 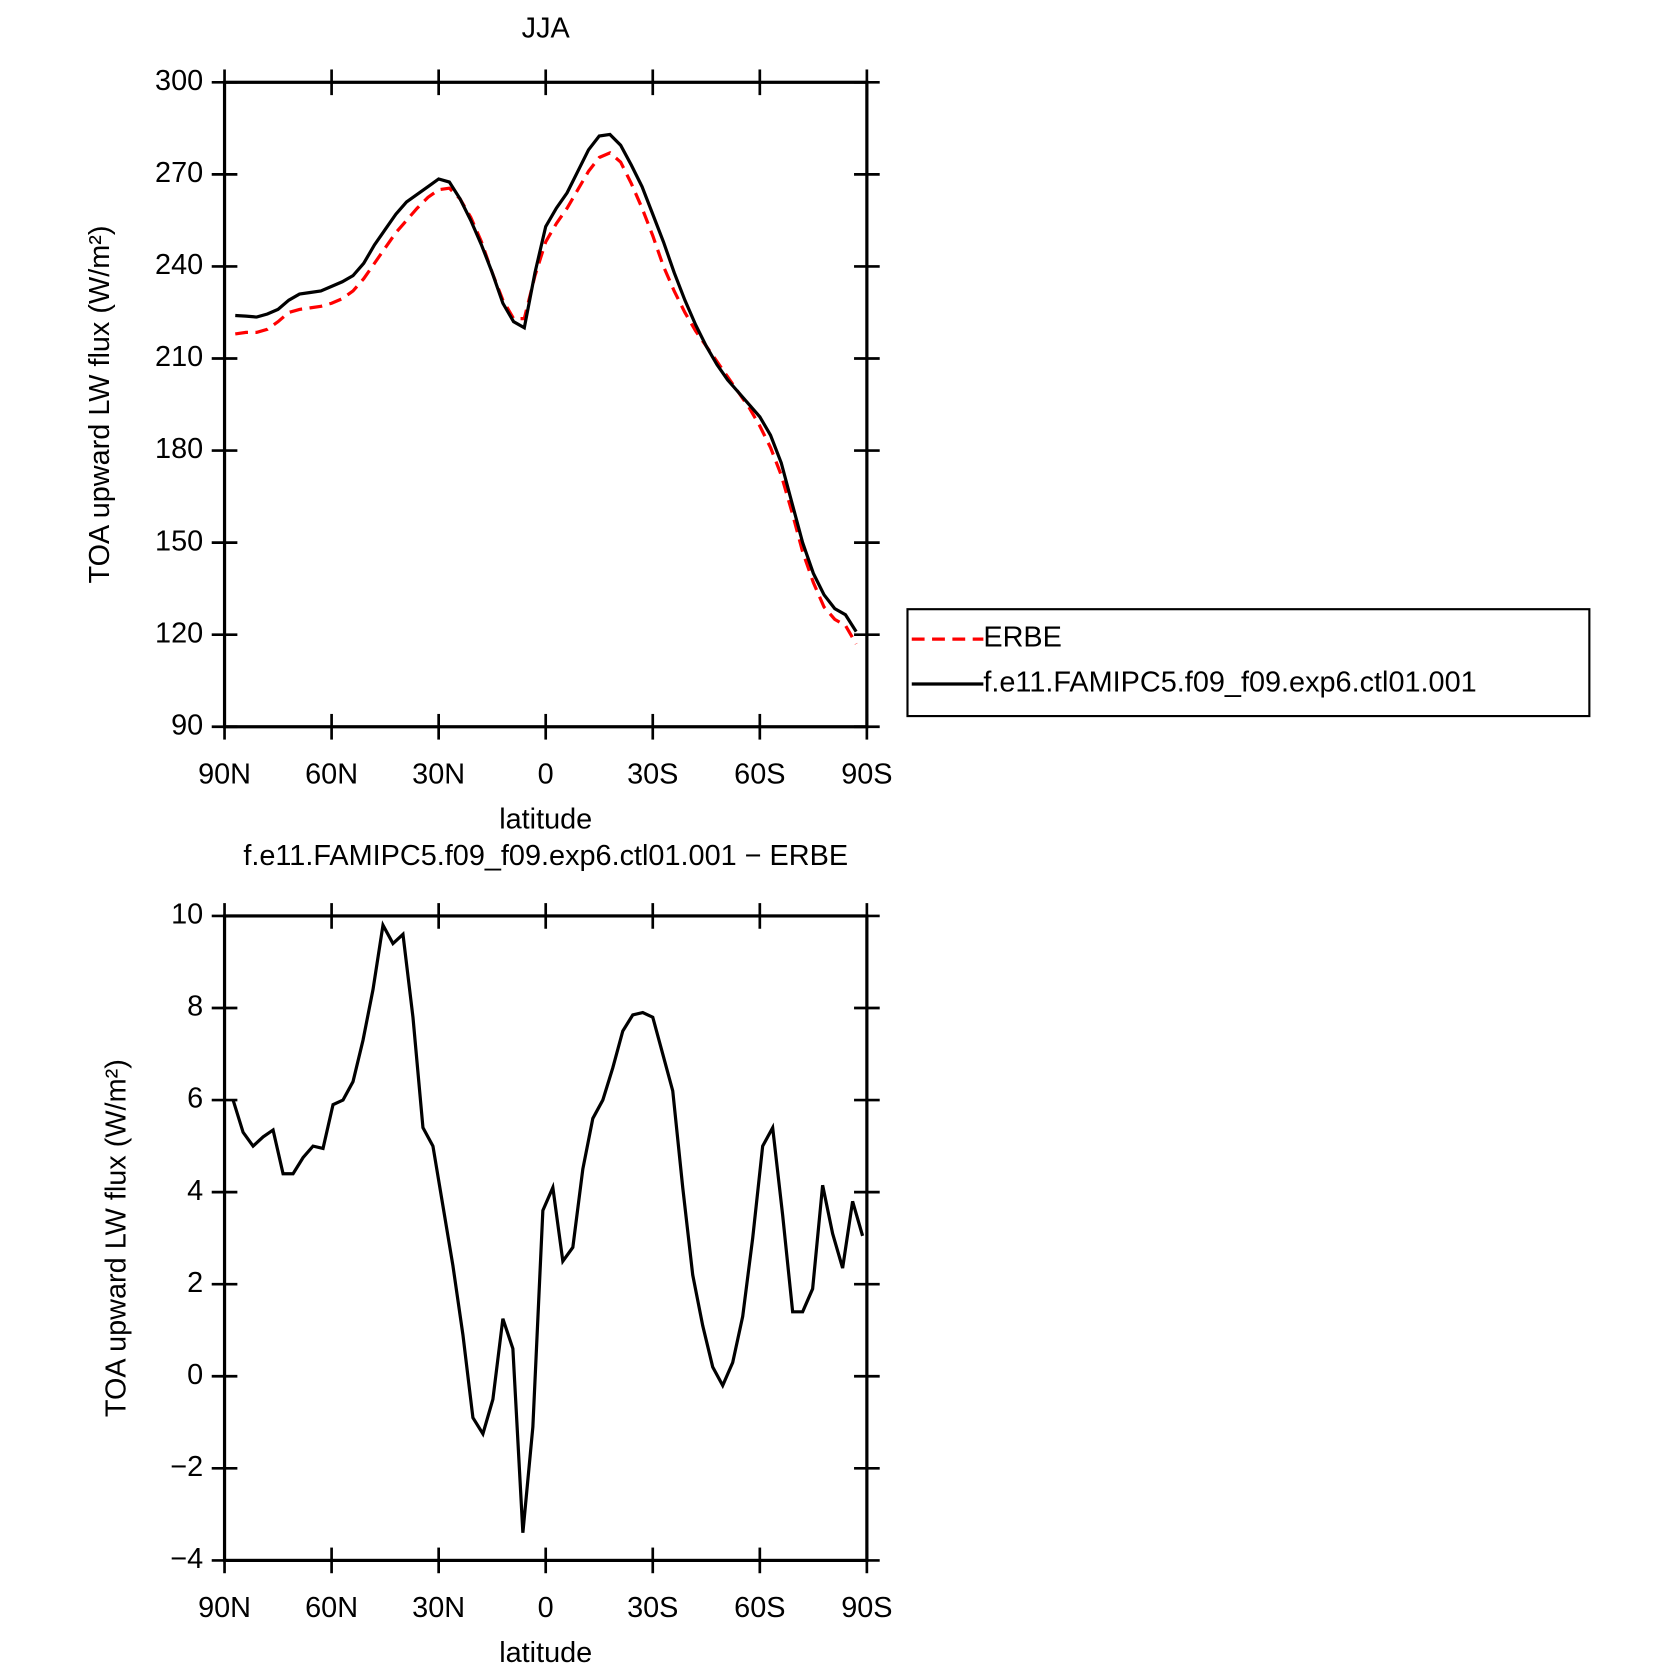 What do you see at coordinates (179, 81) in the screenshot?
I see `y-tick-label: 300` at bounding box center [179, 81].